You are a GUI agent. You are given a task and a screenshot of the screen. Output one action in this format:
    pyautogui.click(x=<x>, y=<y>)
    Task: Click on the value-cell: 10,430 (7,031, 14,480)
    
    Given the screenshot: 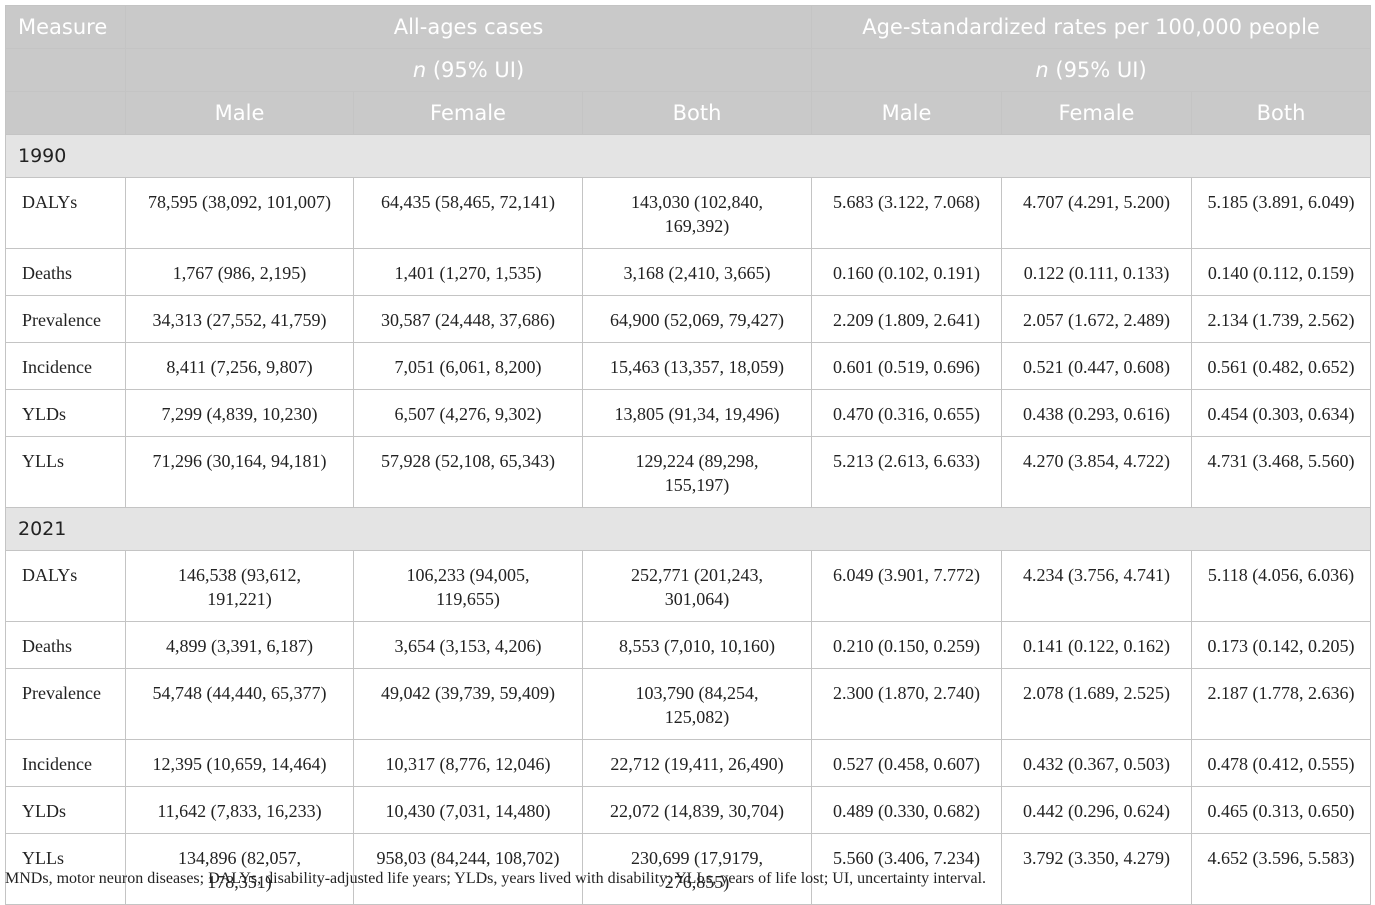 What is the action you would take?
    pyautogui.click(x=468, y=810)
    